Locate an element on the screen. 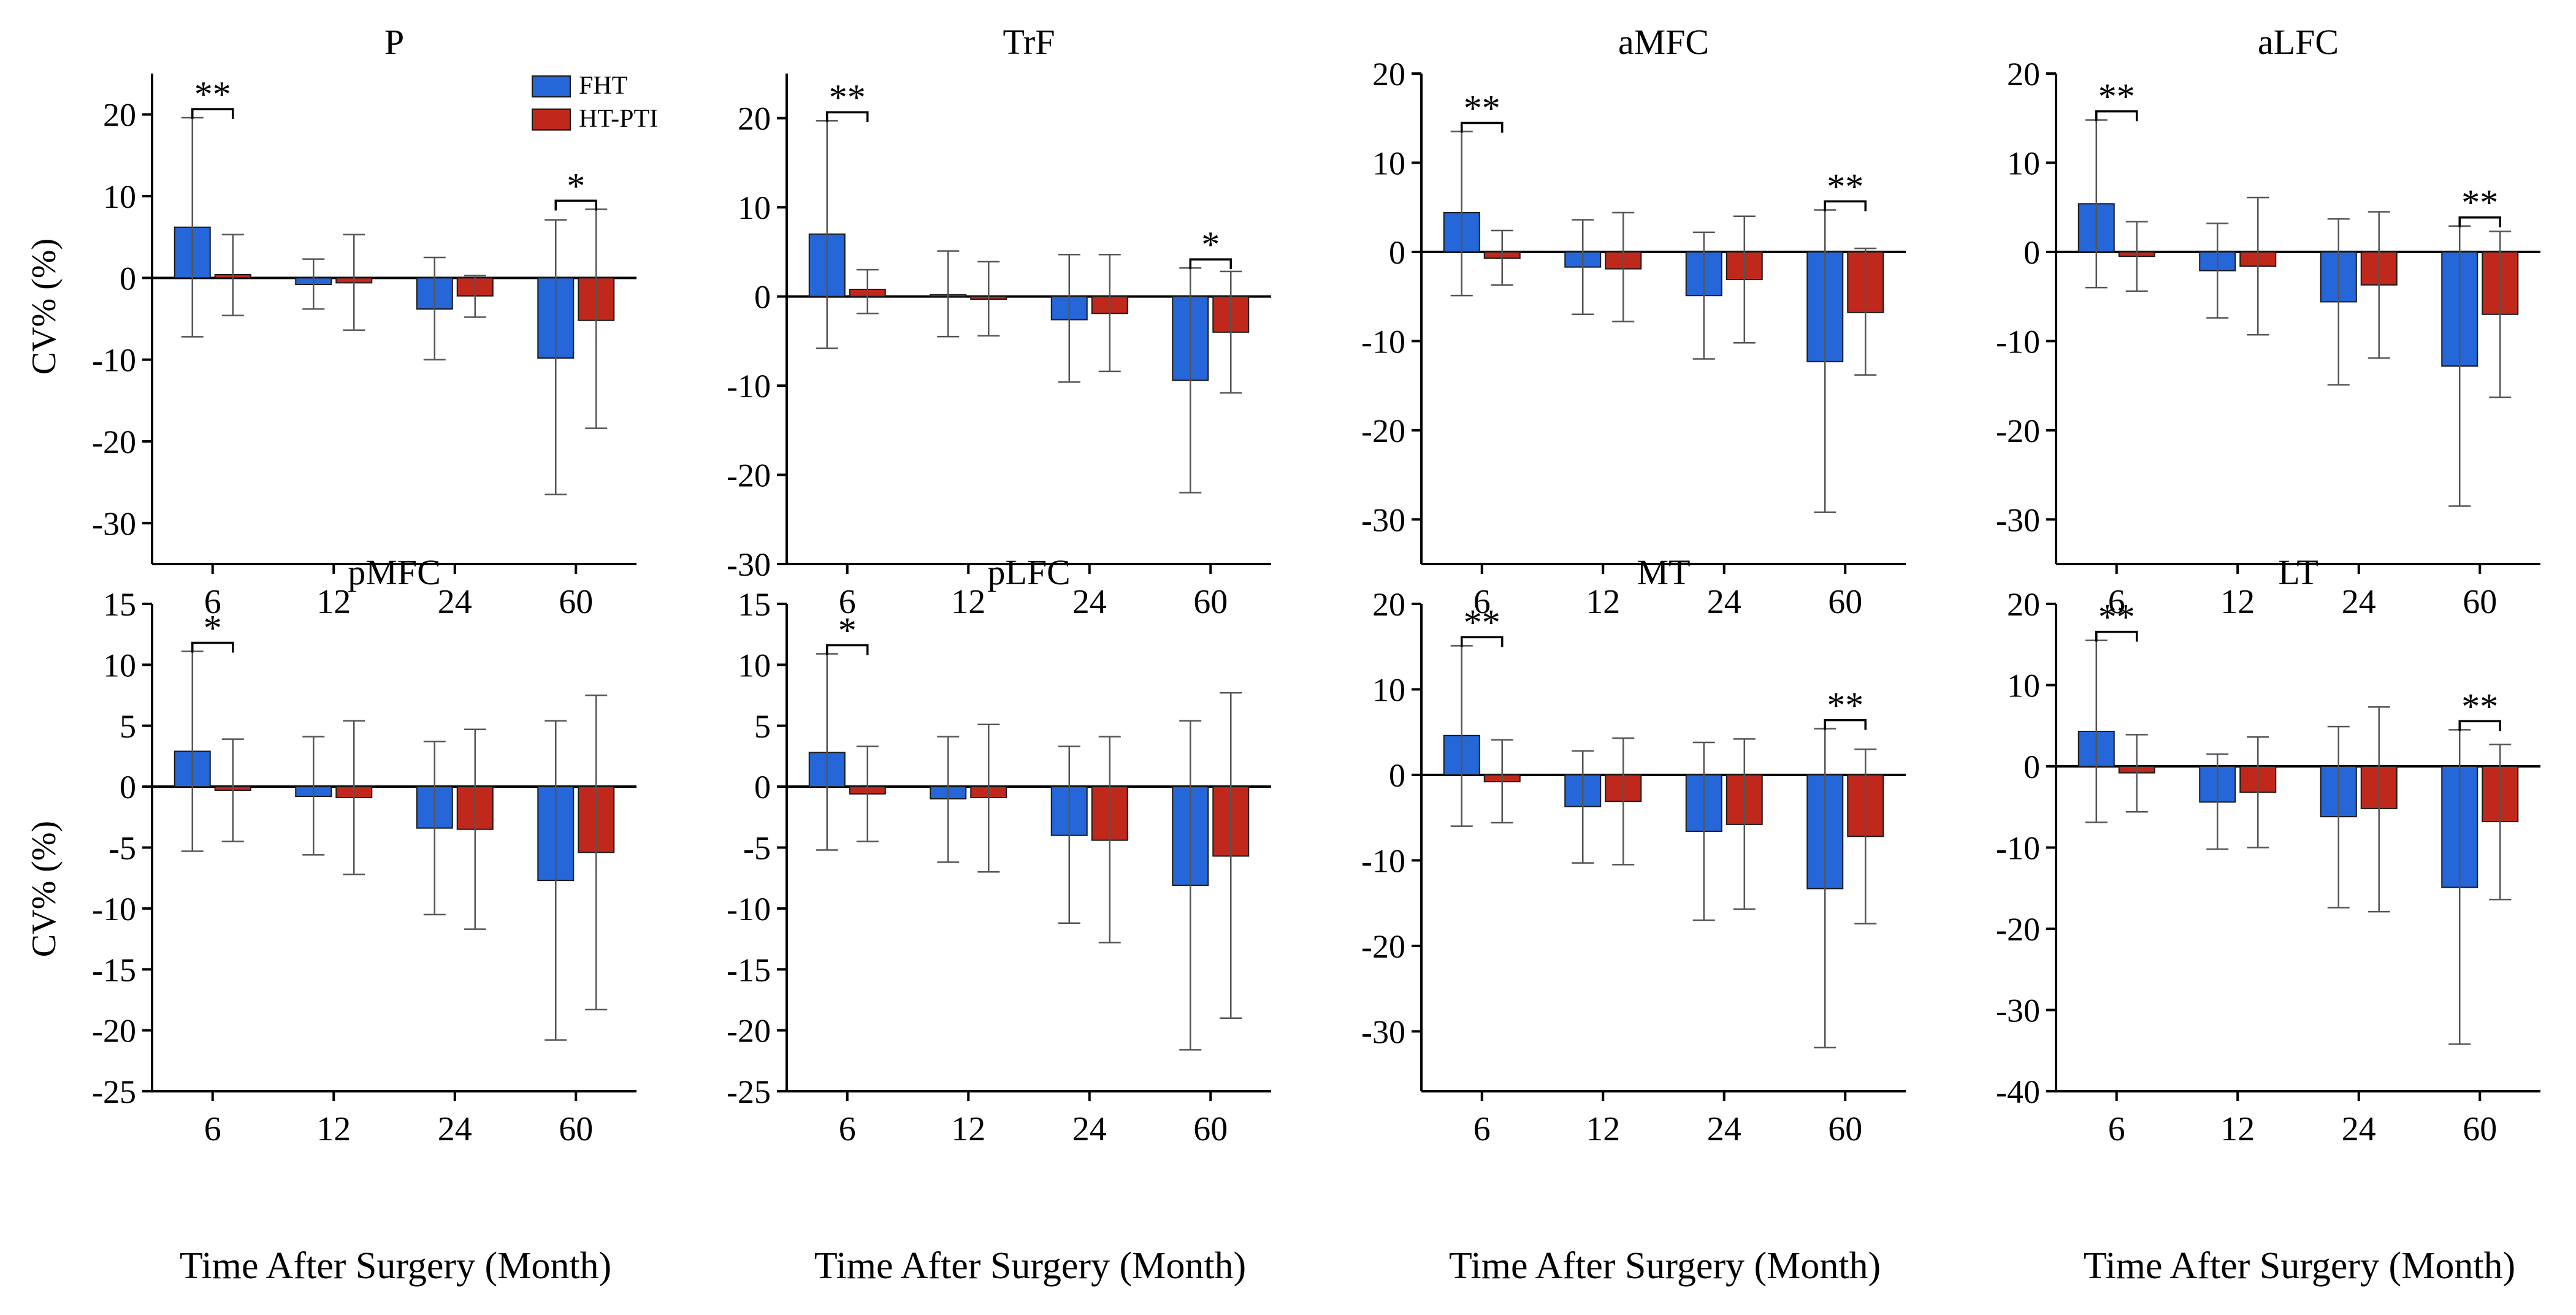 This screenshot has height=1315, width=2576. panel-amfc-xtick-label: 60 is located at coordinates (1845, 602).